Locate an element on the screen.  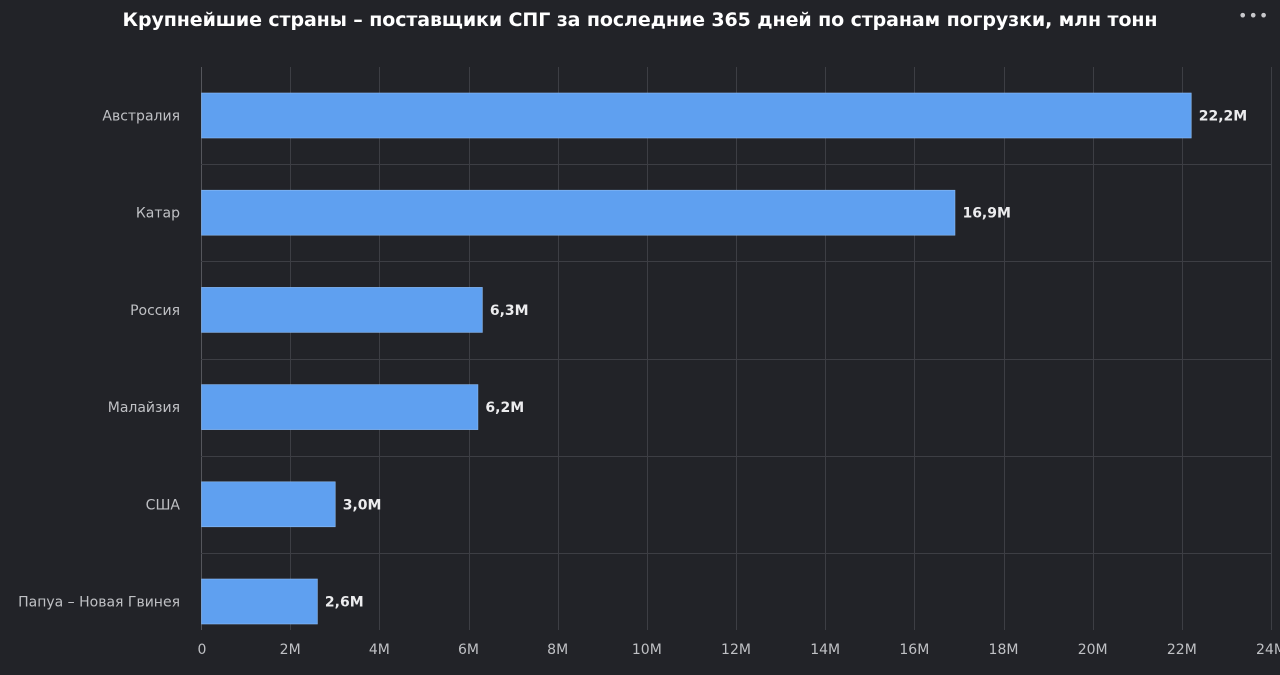
category-label: Австралия is located at coordinates (141, 117).